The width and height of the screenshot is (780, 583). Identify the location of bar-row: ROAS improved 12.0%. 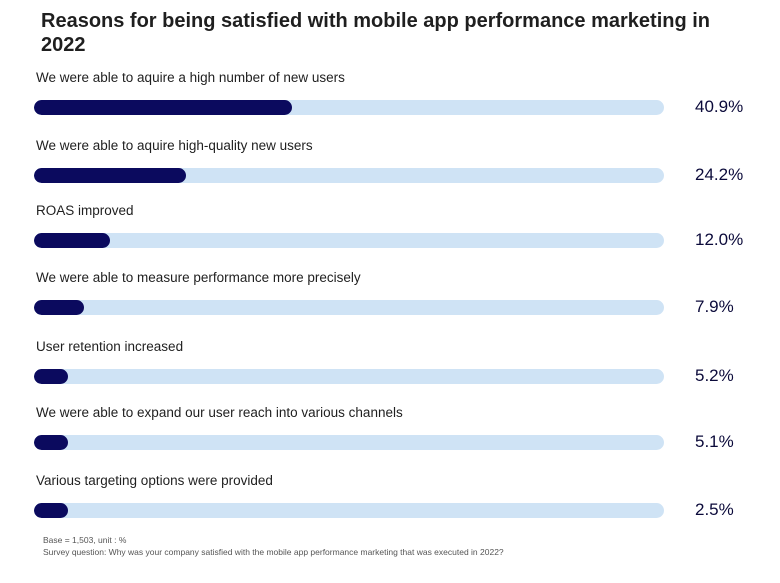
(390, 233).